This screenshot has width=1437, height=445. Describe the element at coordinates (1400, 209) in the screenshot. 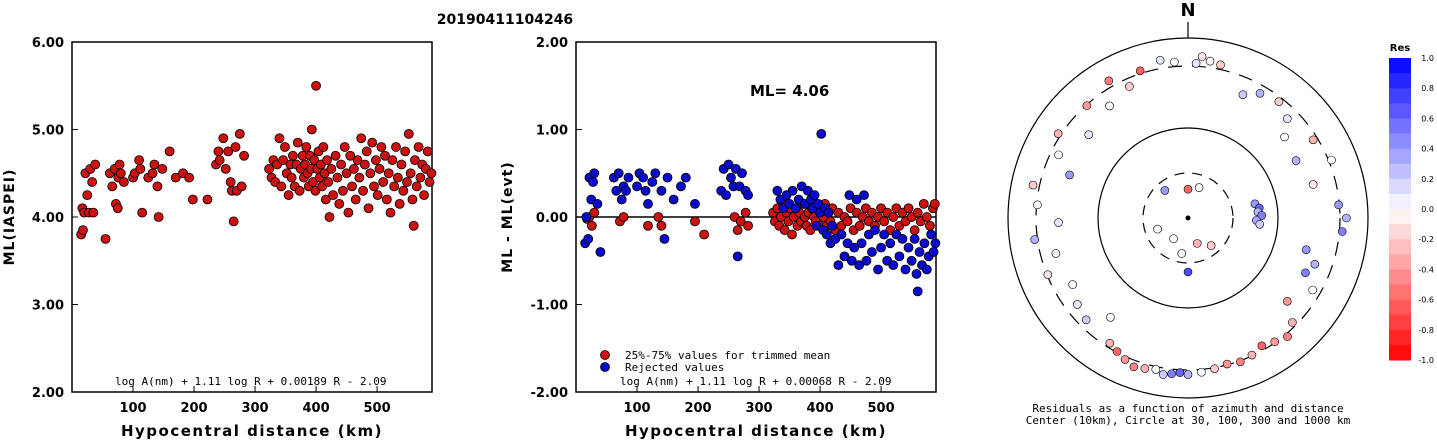

I see `colorbar-cells` at that location.